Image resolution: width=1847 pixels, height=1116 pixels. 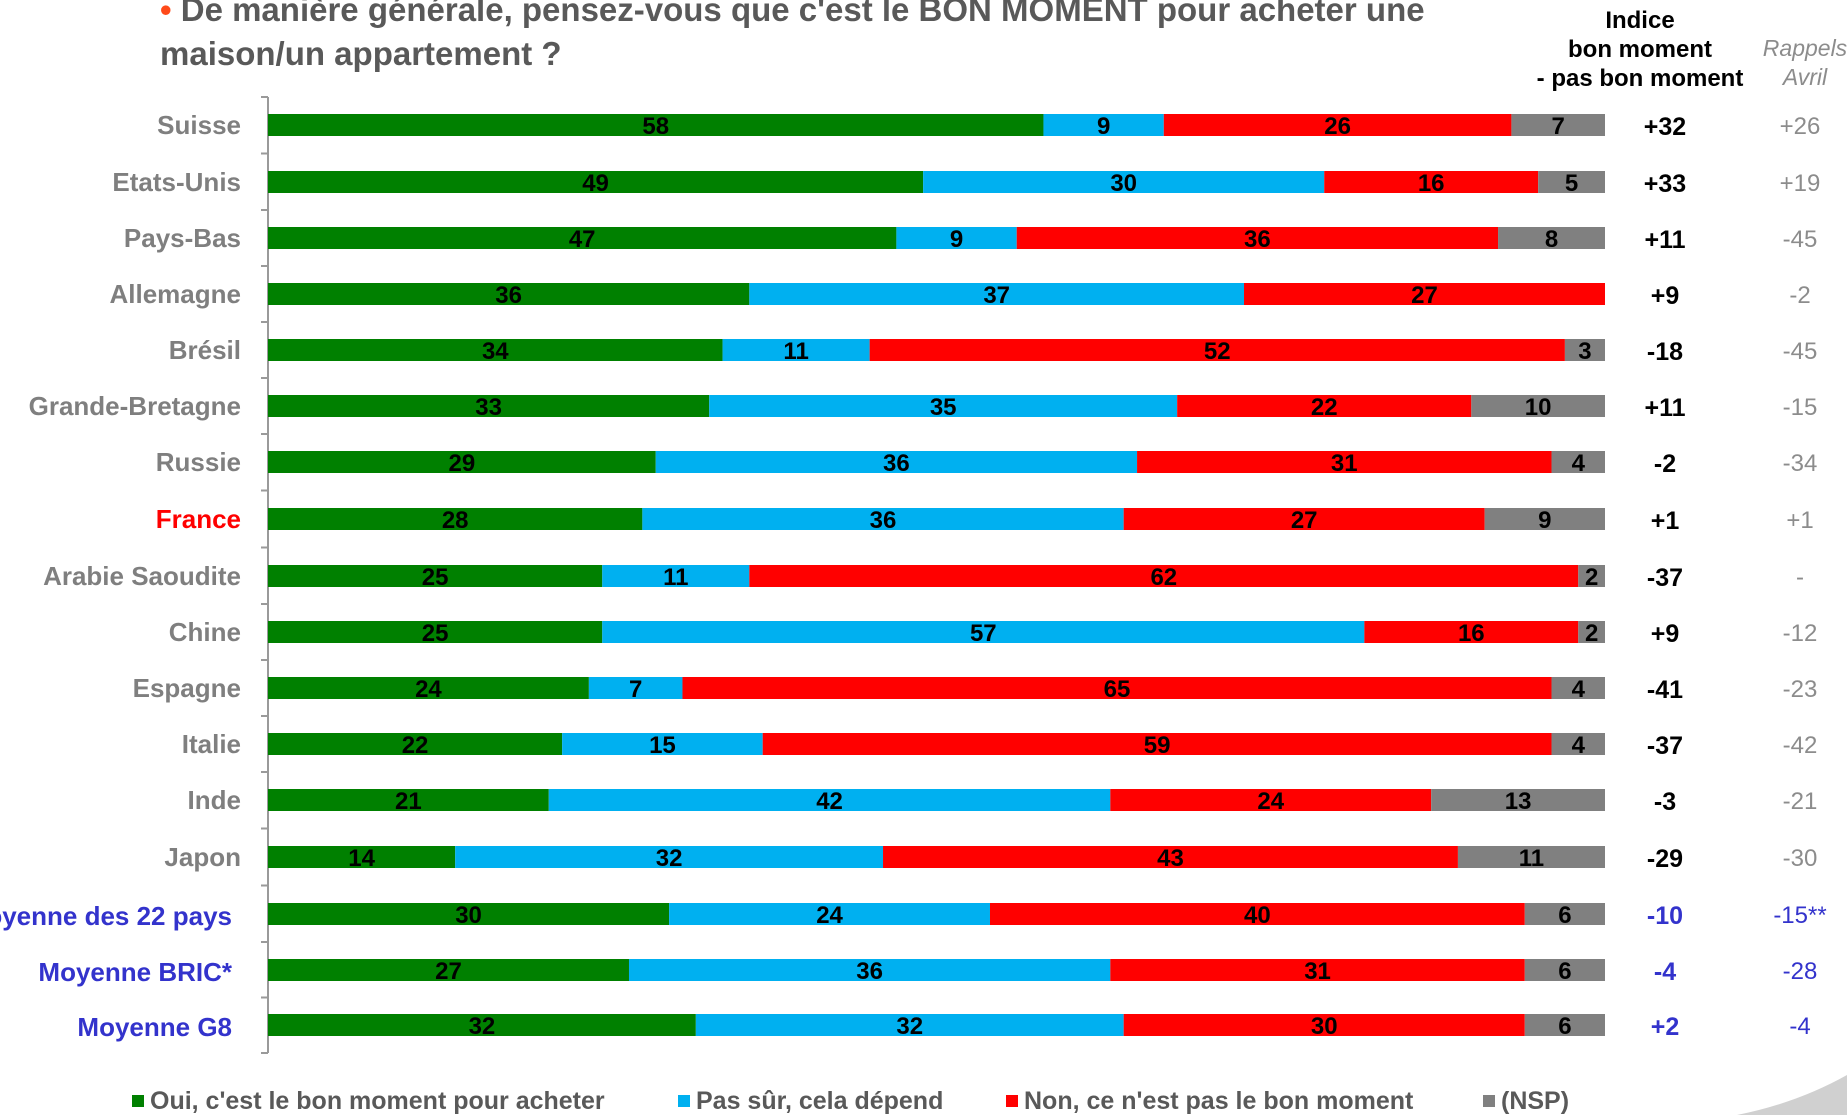 I want to click on data-label-oui: 22, so click(x=415, y=745).